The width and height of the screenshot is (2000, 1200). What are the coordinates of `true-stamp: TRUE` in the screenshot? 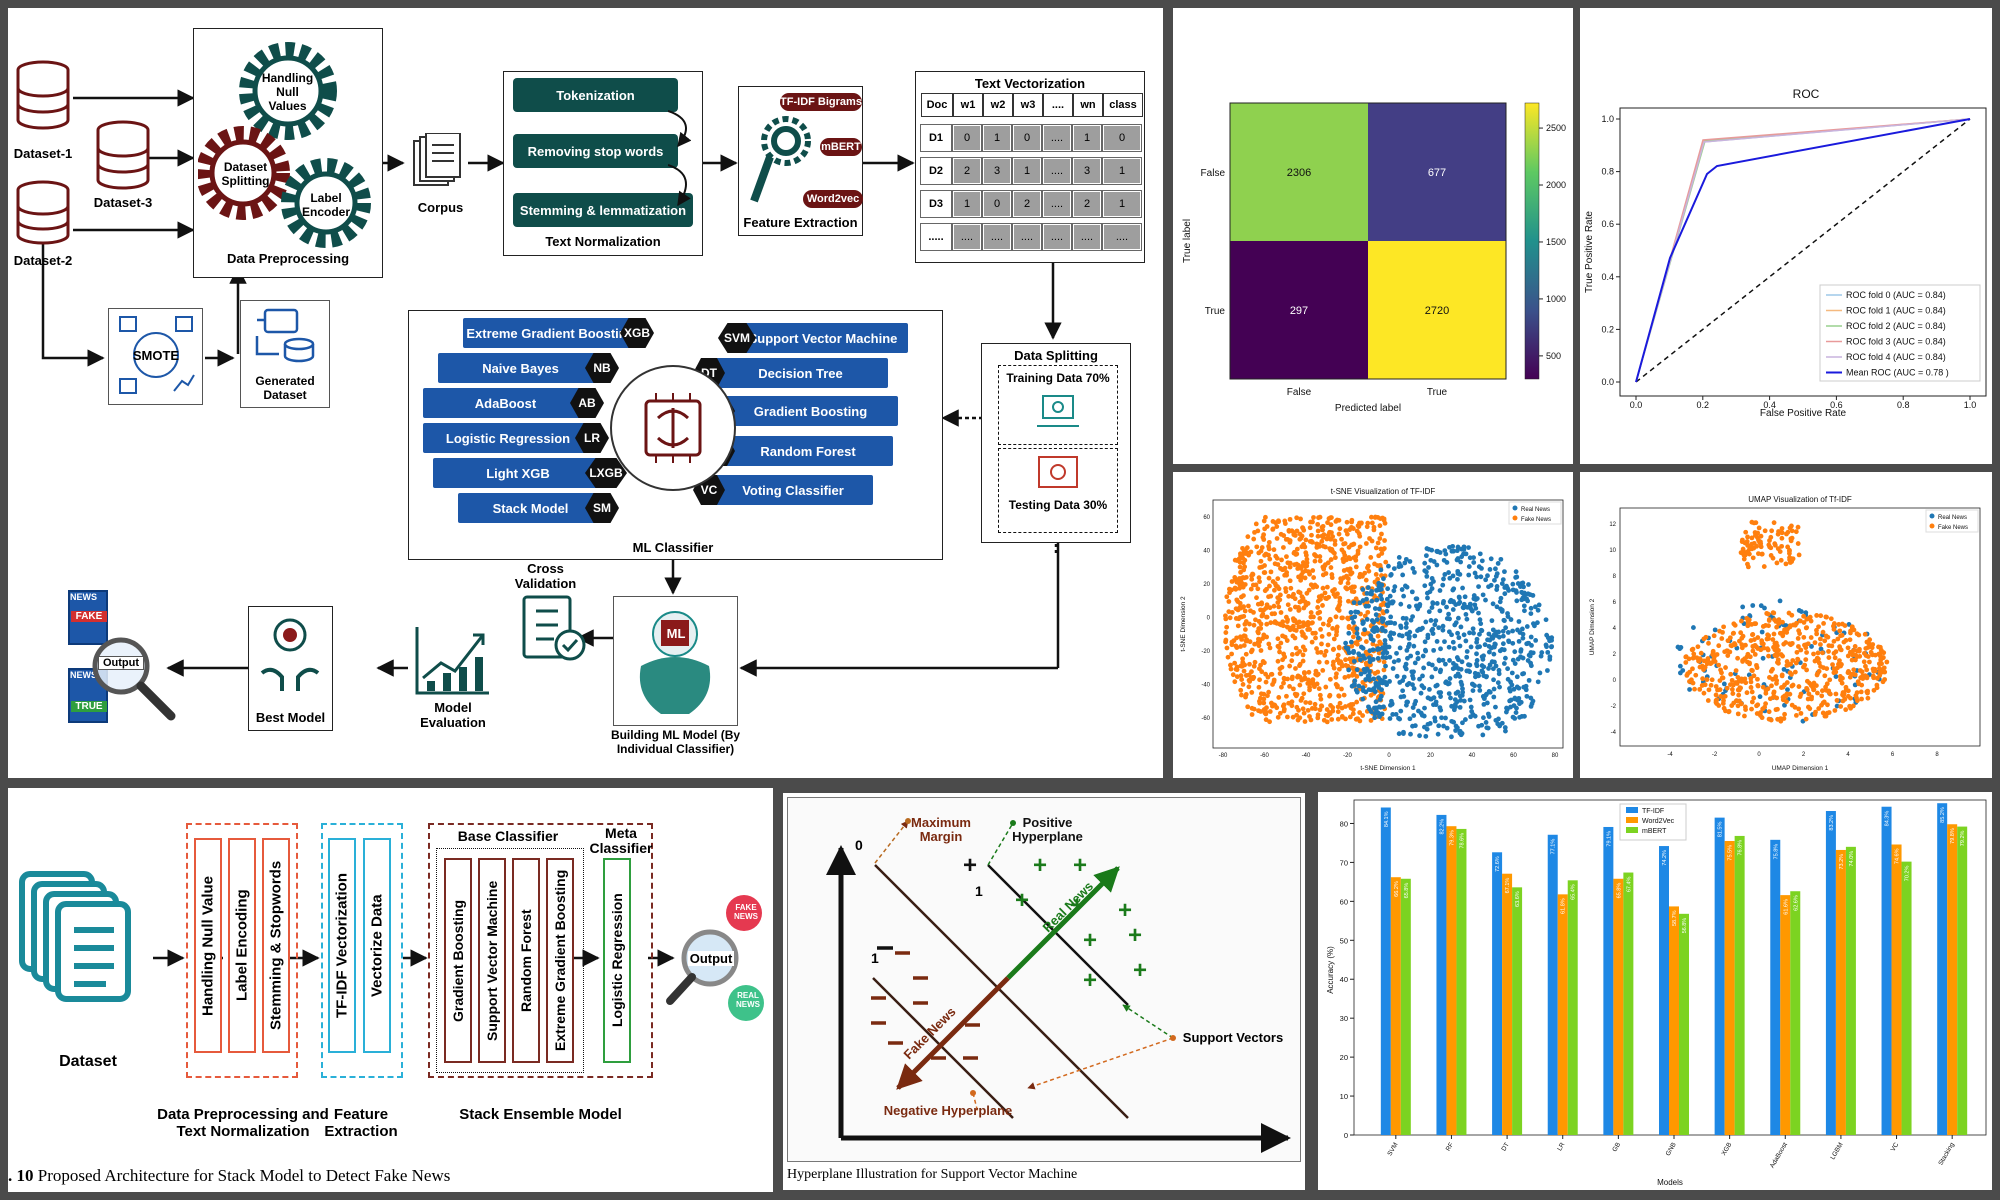 It's located at (89, 706).